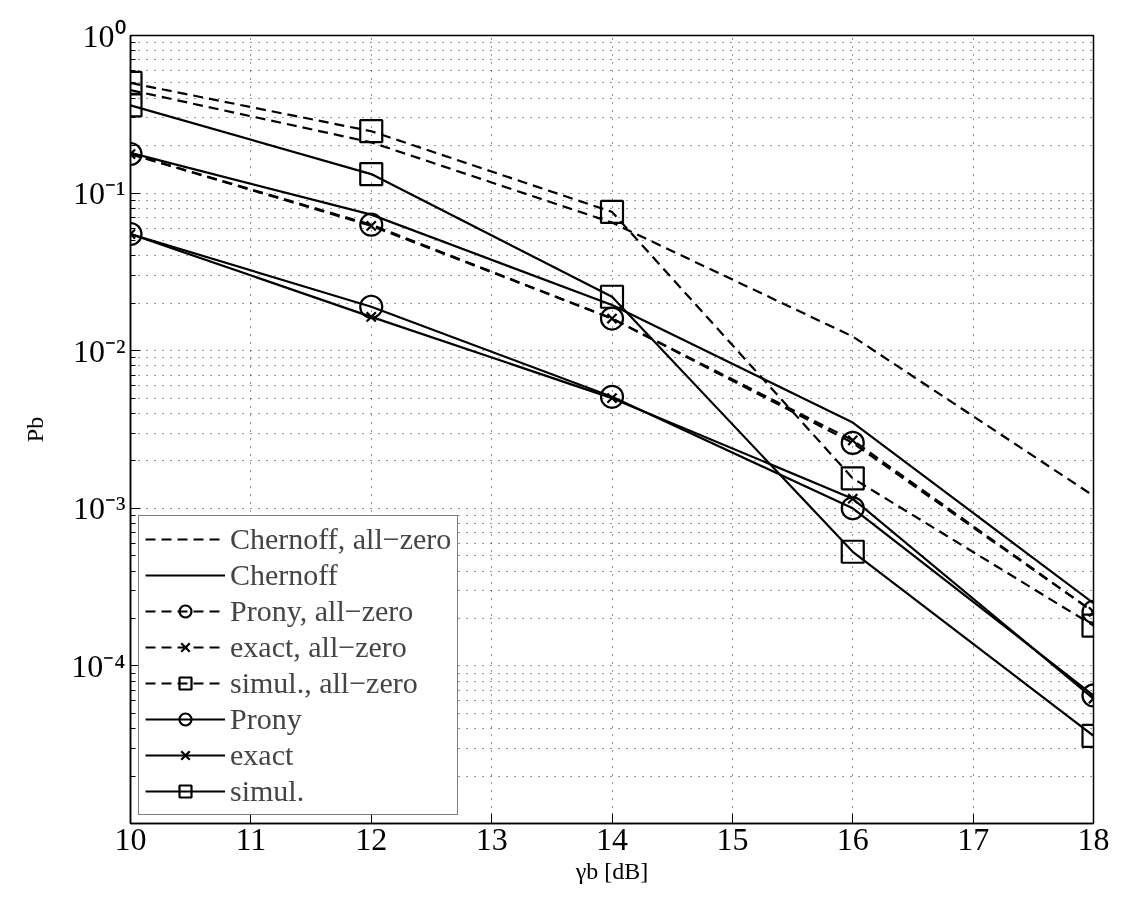  Describe the element at coordinates (284, 575) in the screenshot. I see `legend-label: Chernoff` at that location.